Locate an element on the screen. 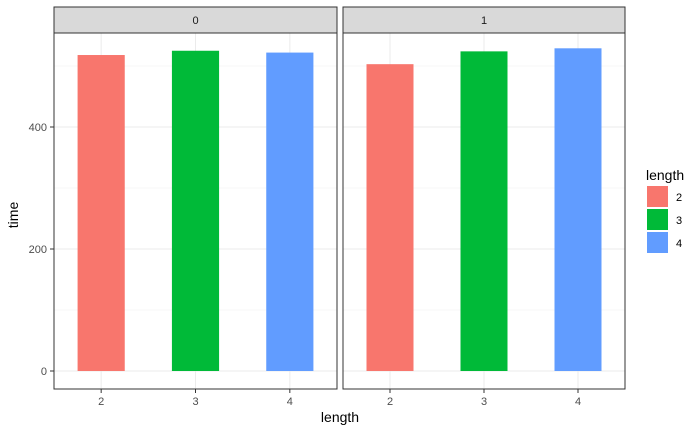  legend-items: 2 3 4 is located at coordinates (664, 219).